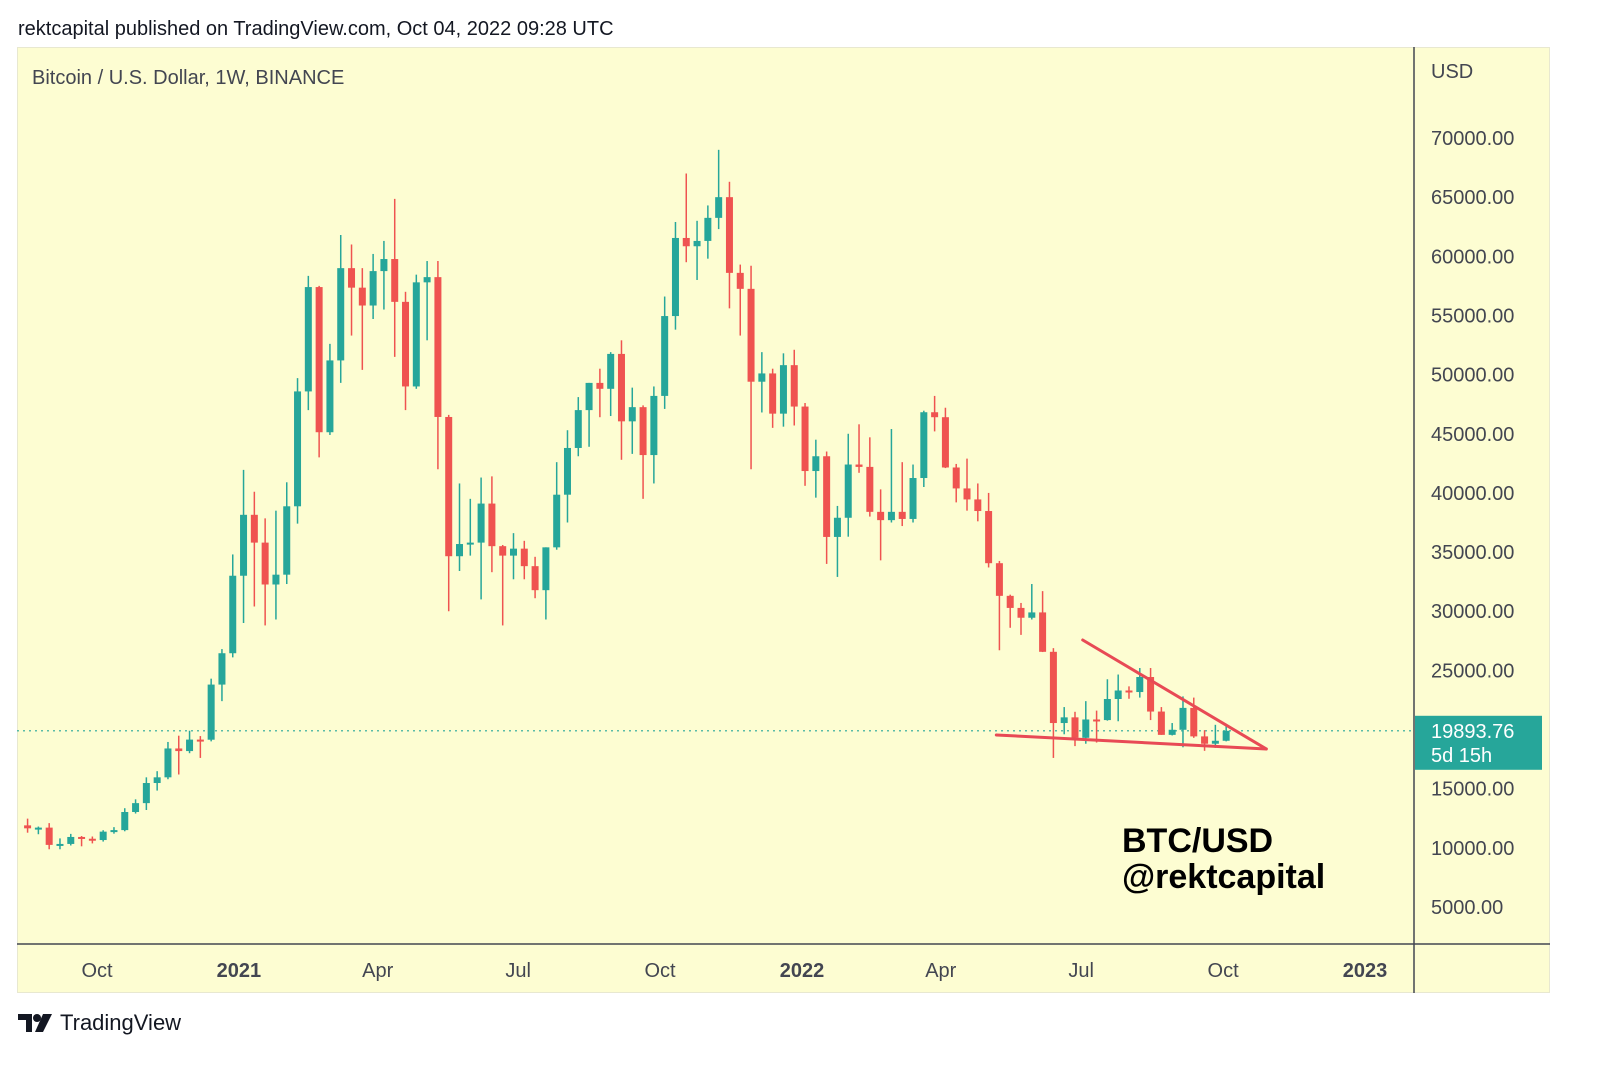 This screenshot has height=1080, width=1605. I want to click on x-tick-label: 2023, so click(1365, 971).